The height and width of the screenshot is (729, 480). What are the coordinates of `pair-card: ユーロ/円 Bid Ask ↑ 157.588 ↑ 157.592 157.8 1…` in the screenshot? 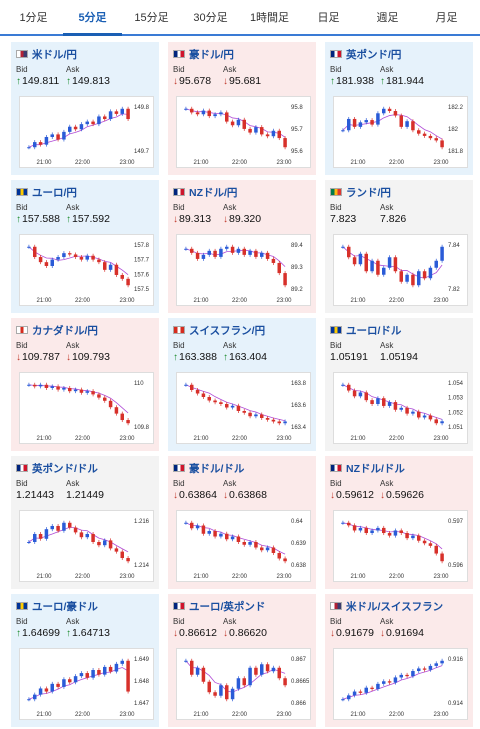 It's located at (85, 246).